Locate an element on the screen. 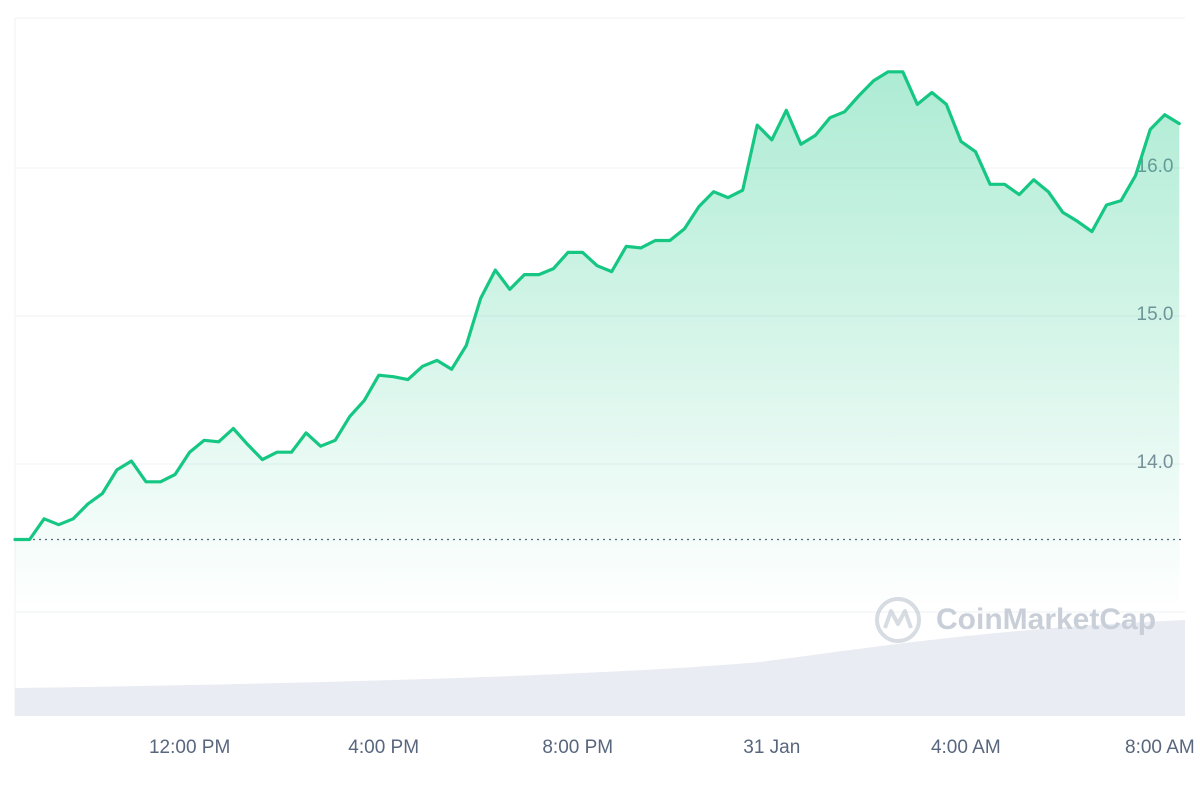  volume-area is located at coordinates (600, 668).